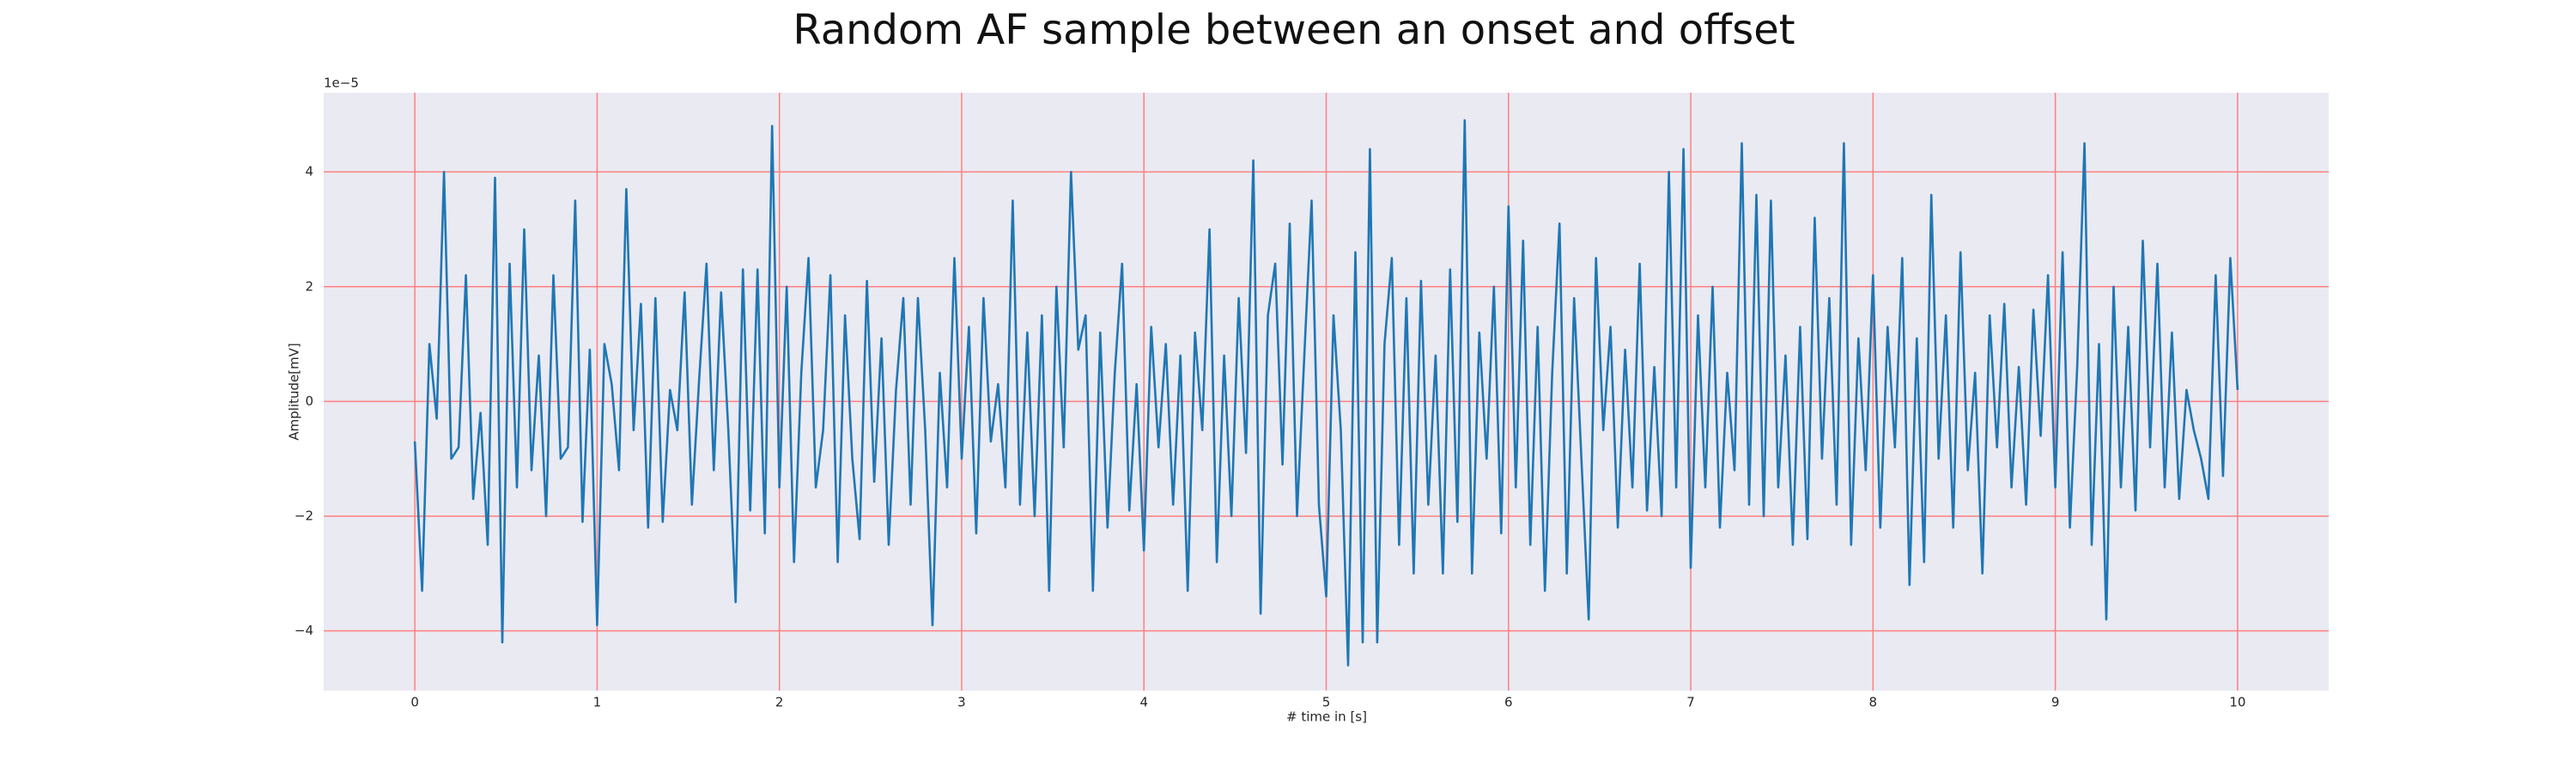 This screenshot has height=773, width=2576. Describe the element at coordinates (309, 286) in the screenshot. I see `y-tick-label: 2` at that location.